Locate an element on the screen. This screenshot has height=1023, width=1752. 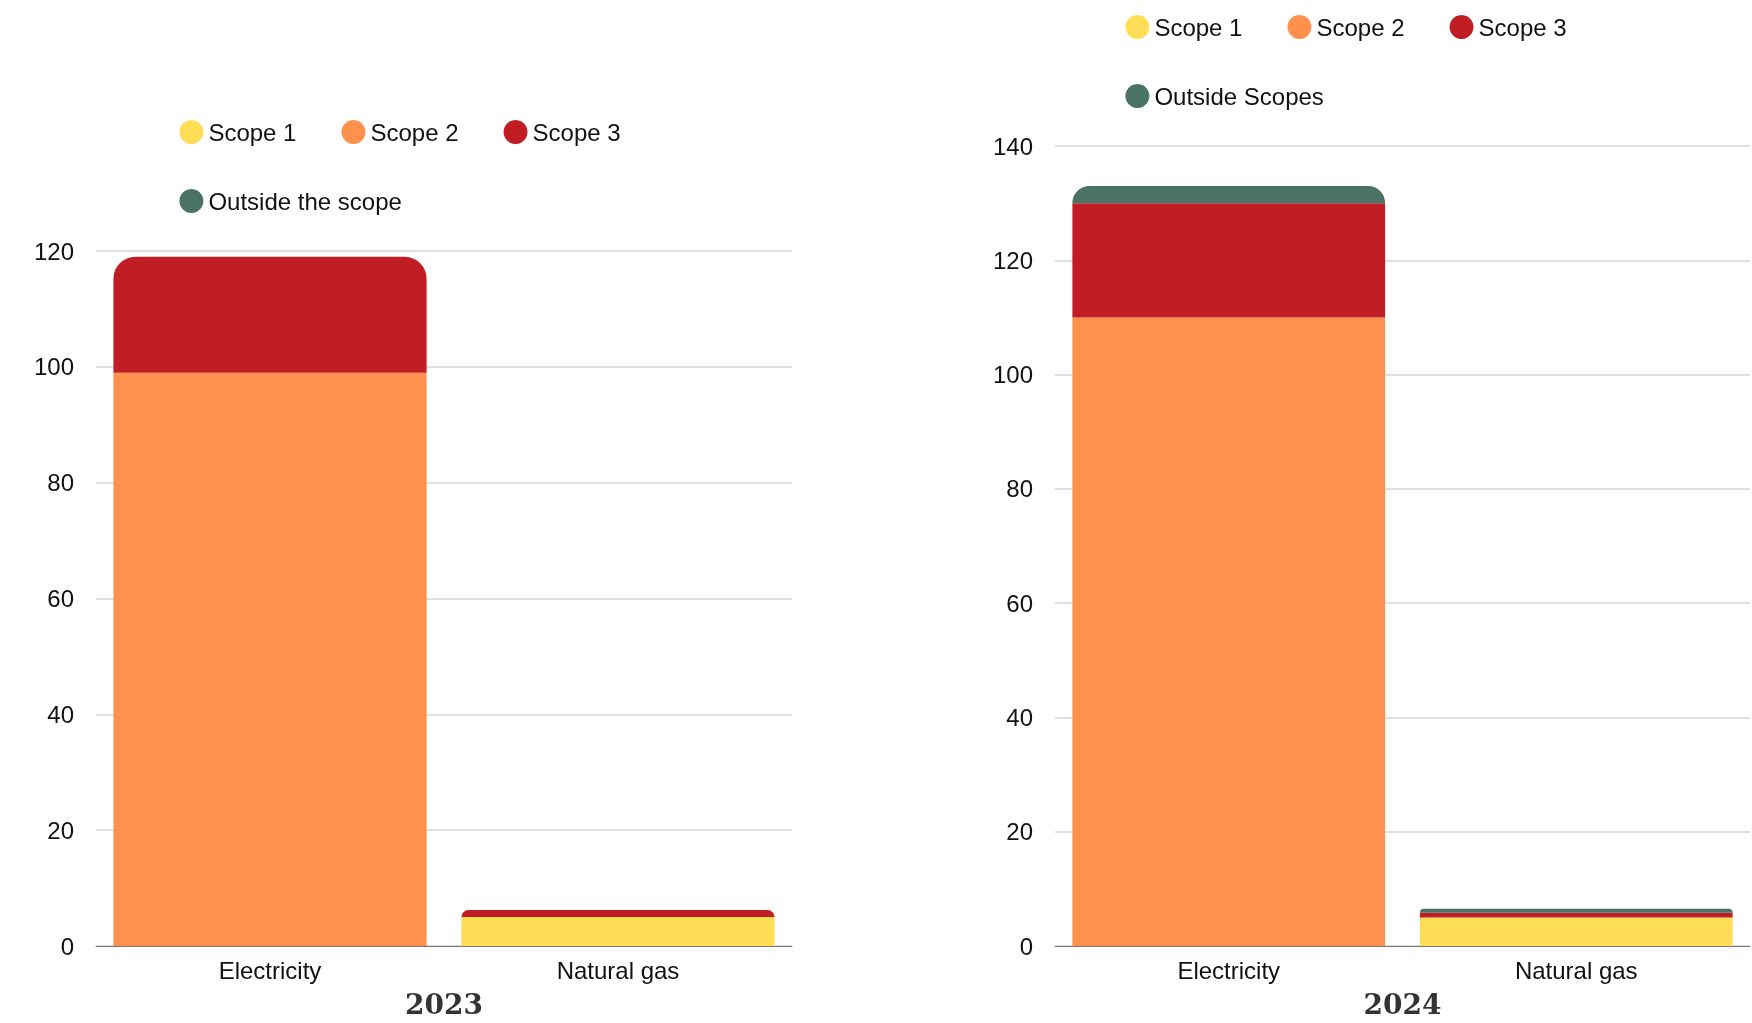
x-axis-title: 2023 is located at coordinates (444, 1004).